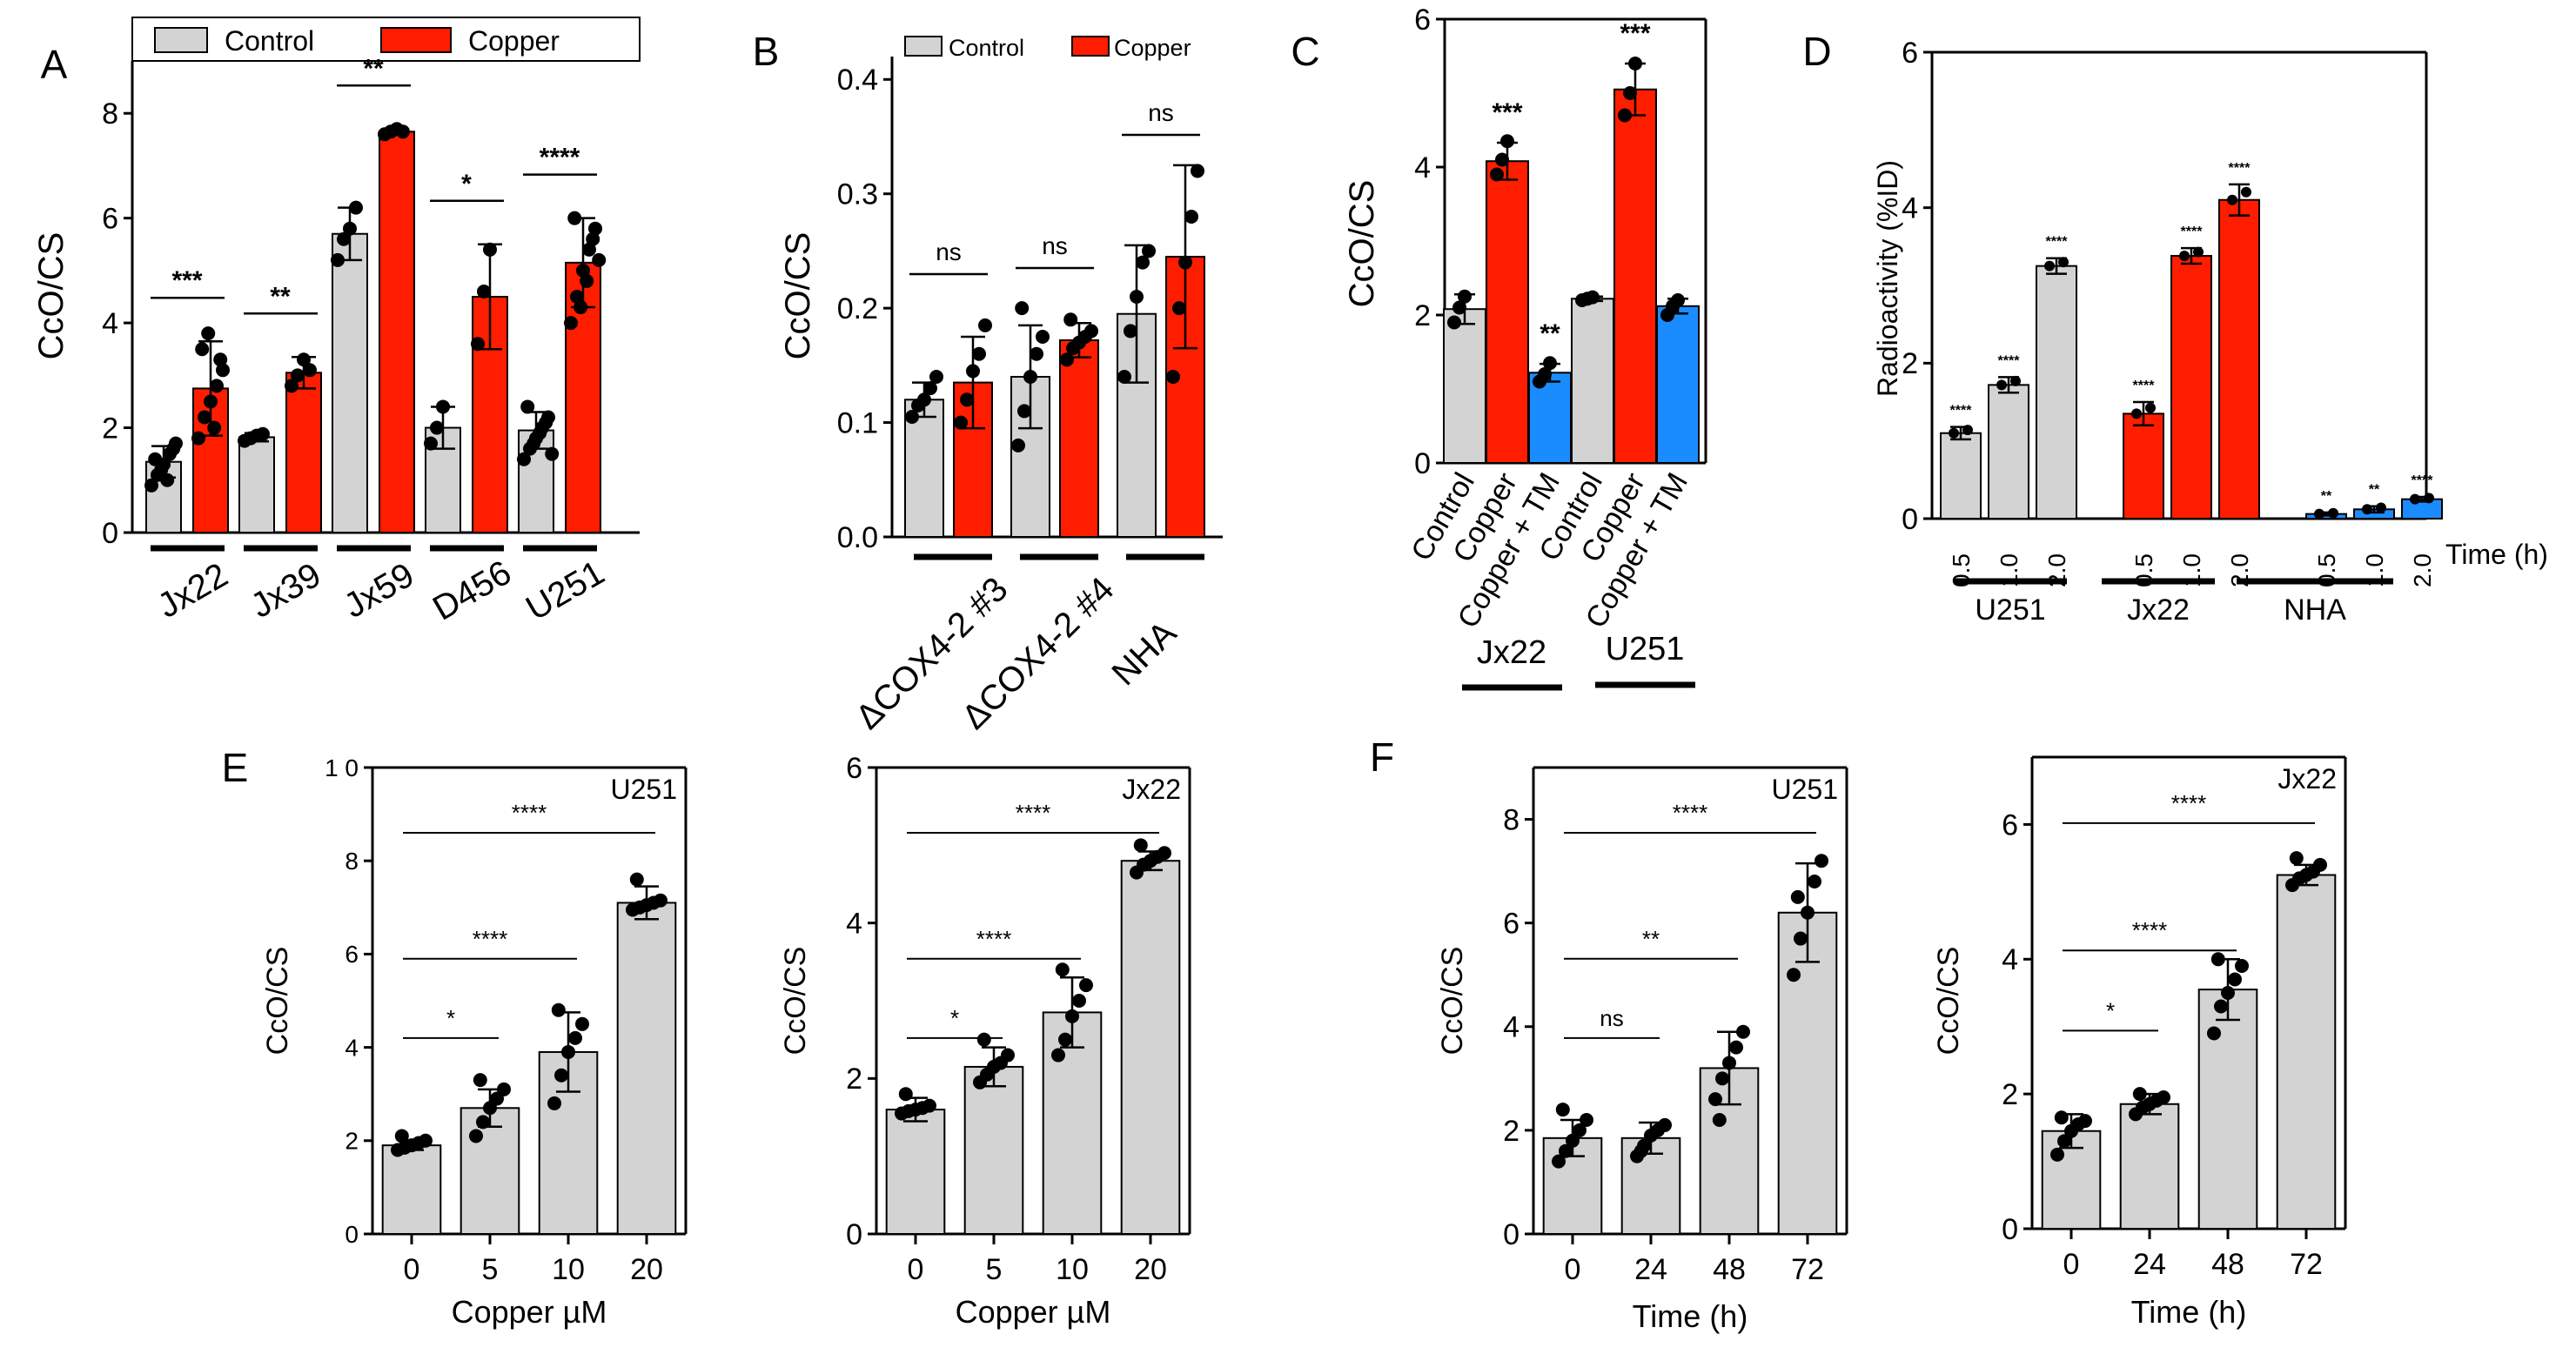 The height and width of the screenshot is (1361, 2576). What do you see at coordinates (2010, 610) in the screenshot?
I see `group-label: U251` at bounding box center [2010, 610].